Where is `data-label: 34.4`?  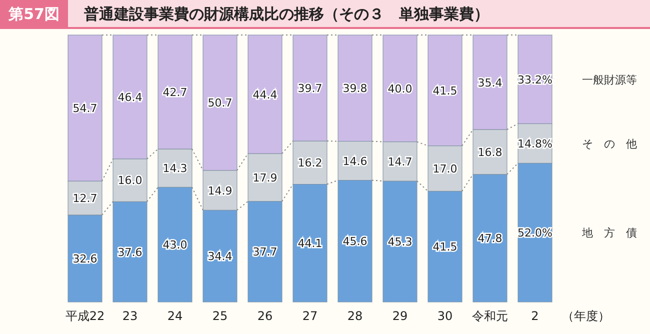 data-label: 34.4 is located at coordinates (220, 257).